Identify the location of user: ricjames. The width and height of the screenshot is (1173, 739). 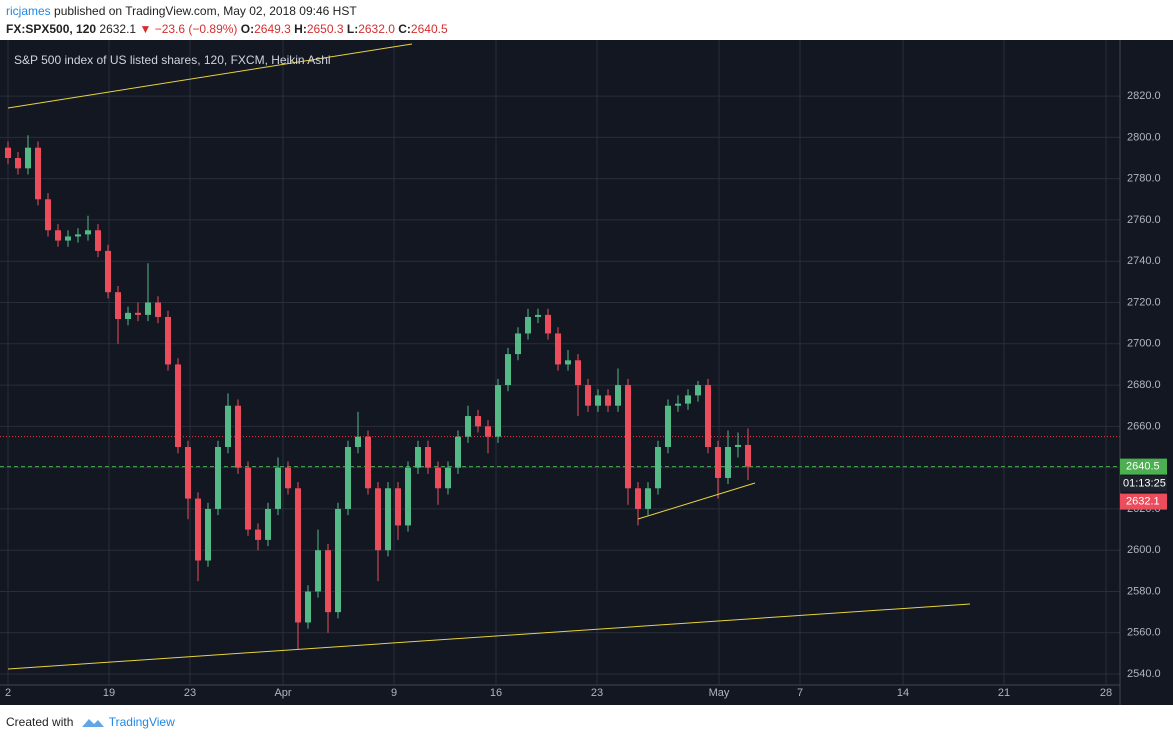
(28, 11).